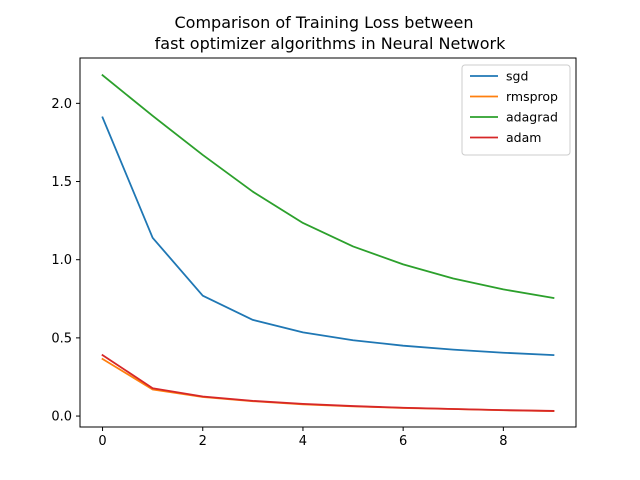 Image resolution: width=640 pixels, height=480 pixels. What do you see at coordinates (61, 338) in the screenshot?
I see `y-tick-label: 0.5` at bounding box center [61, 338].